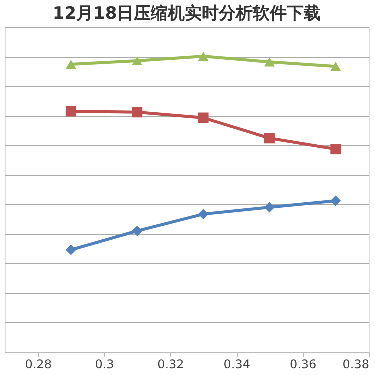 Image resolution: width=375 pixels, height=375 pixels. What do you see at coordinates (303, 365) in the screenshot?
I see `x-tick-label: 0.36` at bounding box center [303, 365].